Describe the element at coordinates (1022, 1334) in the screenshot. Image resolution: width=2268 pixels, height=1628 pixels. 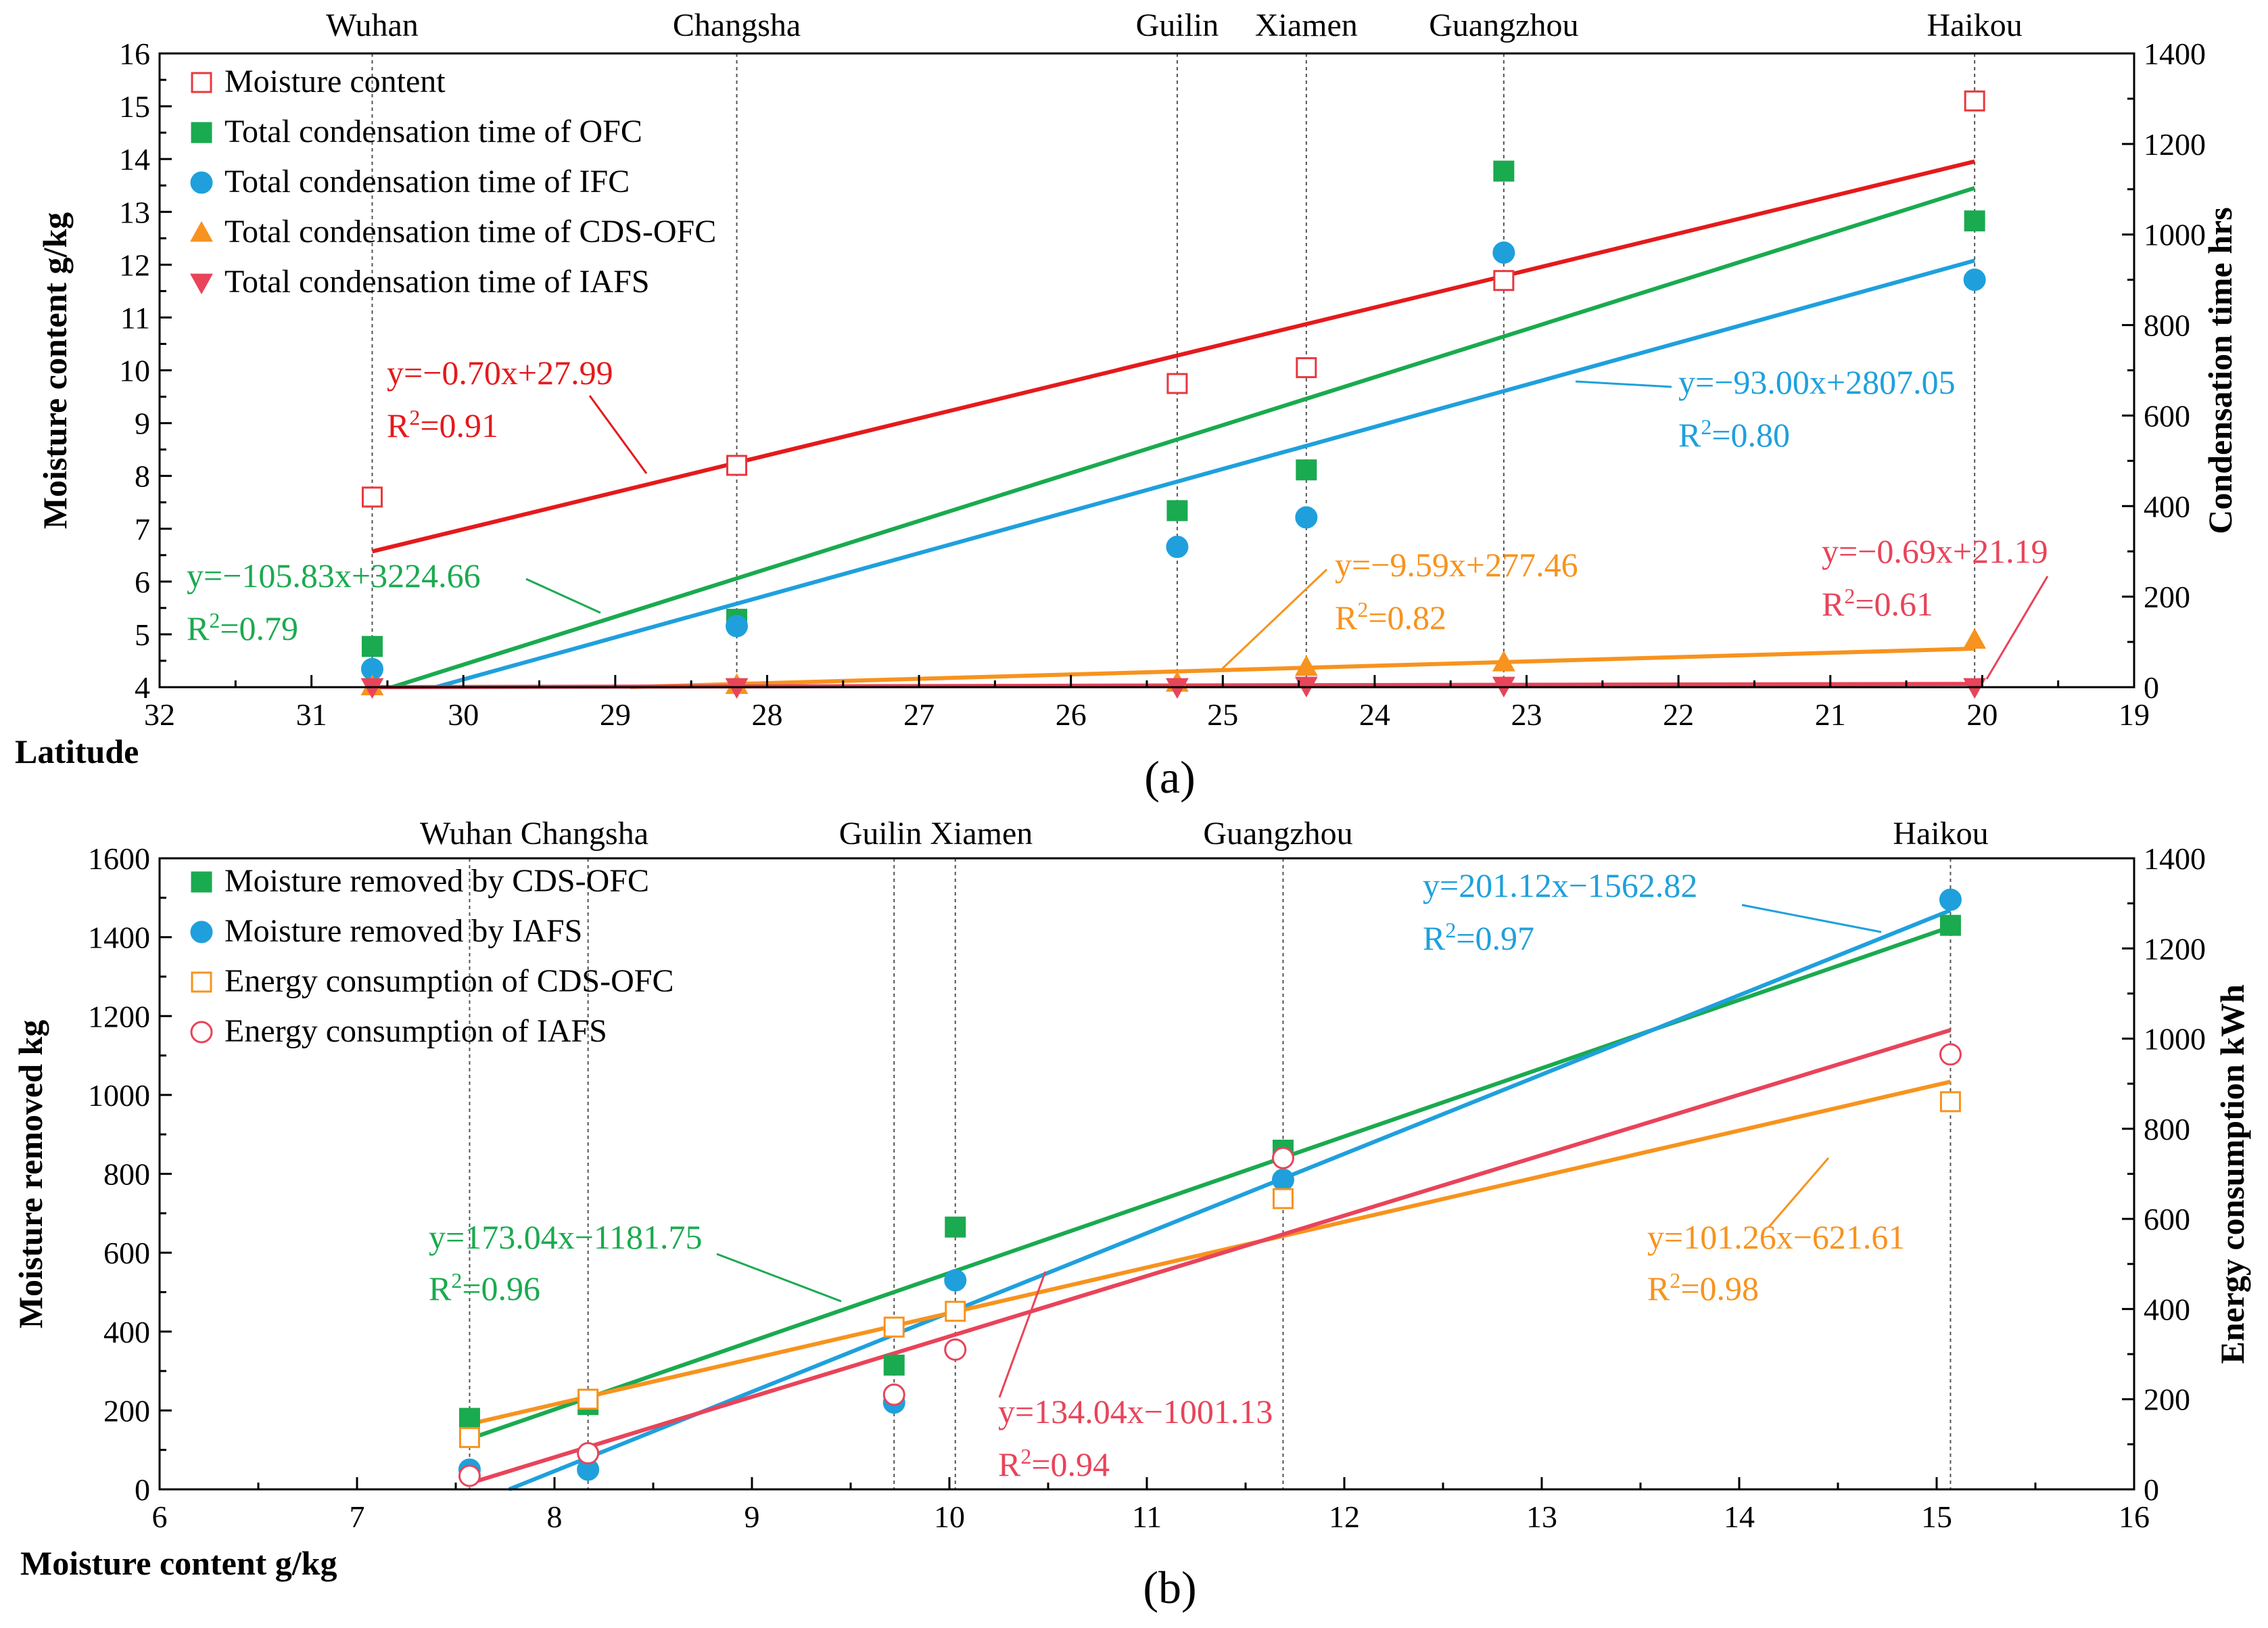
I see `eq-b-energy-iafs-leader` at that location.